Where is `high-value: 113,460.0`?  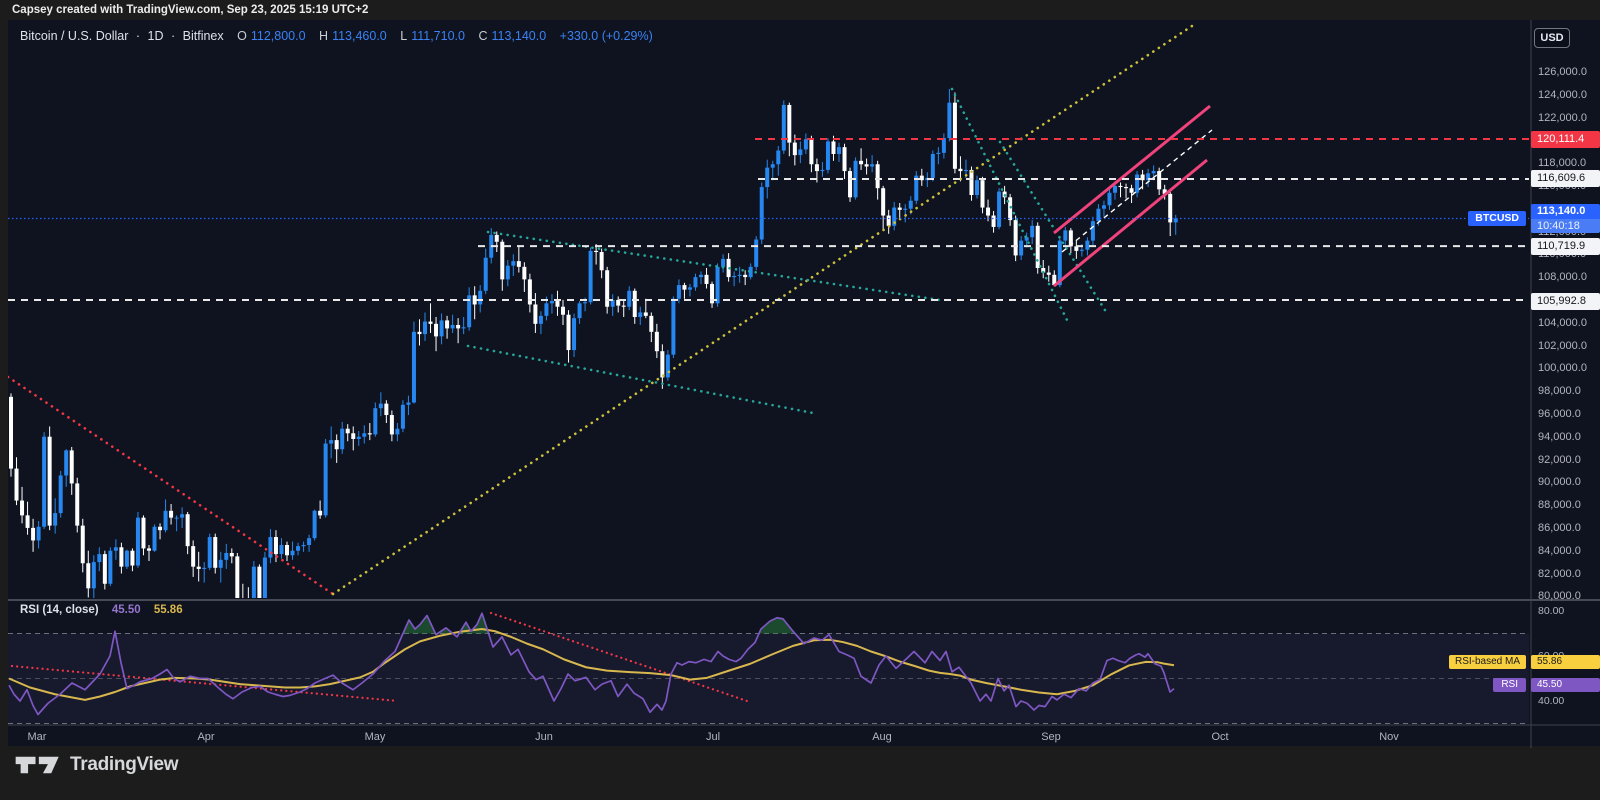
high-value: 113,460.0 is located at coordinates (359, 36).